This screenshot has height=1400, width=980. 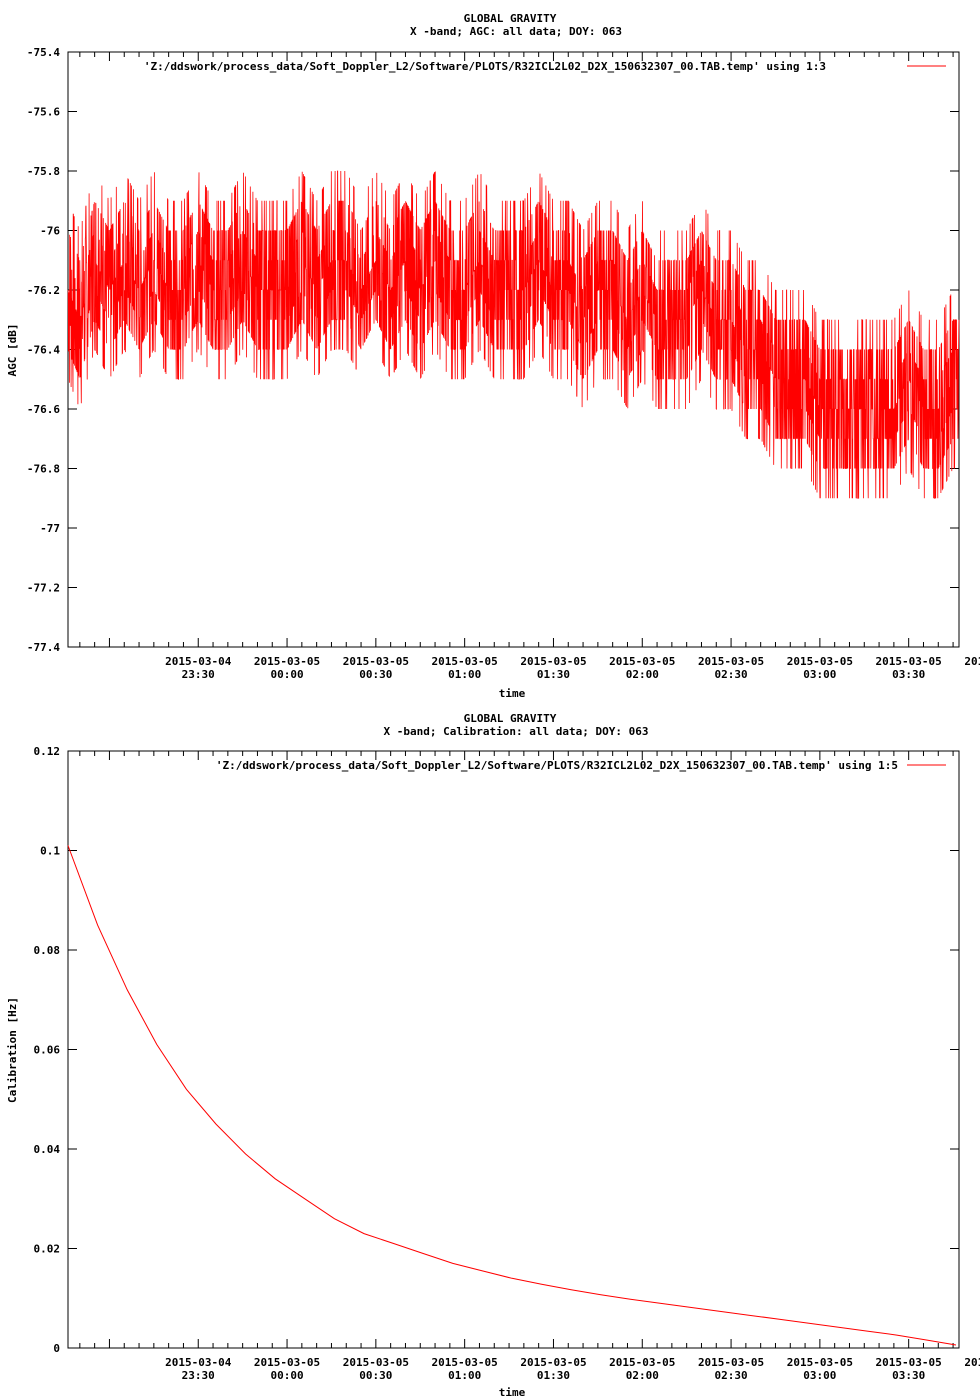 I want to click on y-tick-label: 0.04, so click(x=47, y=1149).